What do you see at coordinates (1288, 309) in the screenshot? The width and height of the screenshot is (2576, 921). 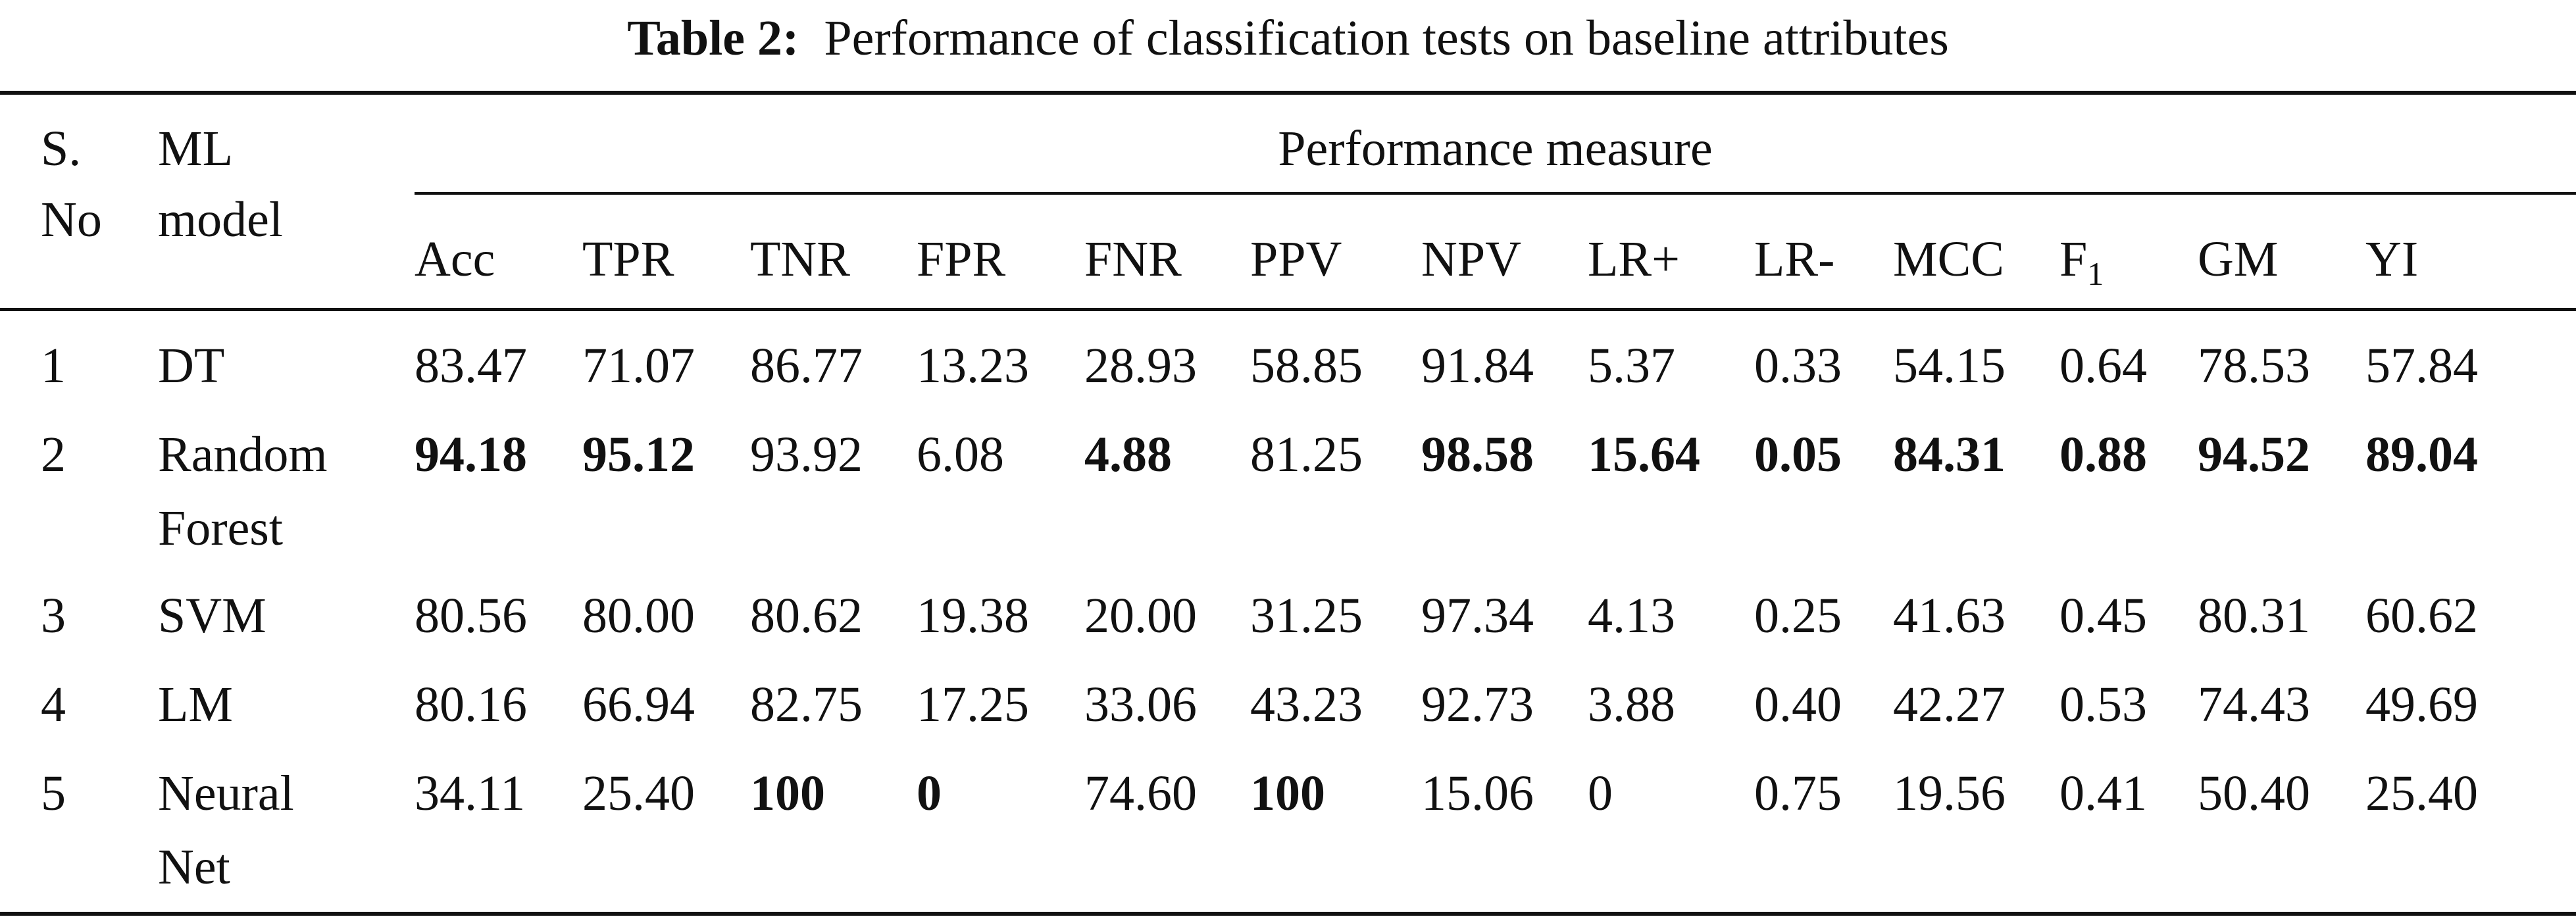 I see `header-rule` at bounding box center [1288, 309].